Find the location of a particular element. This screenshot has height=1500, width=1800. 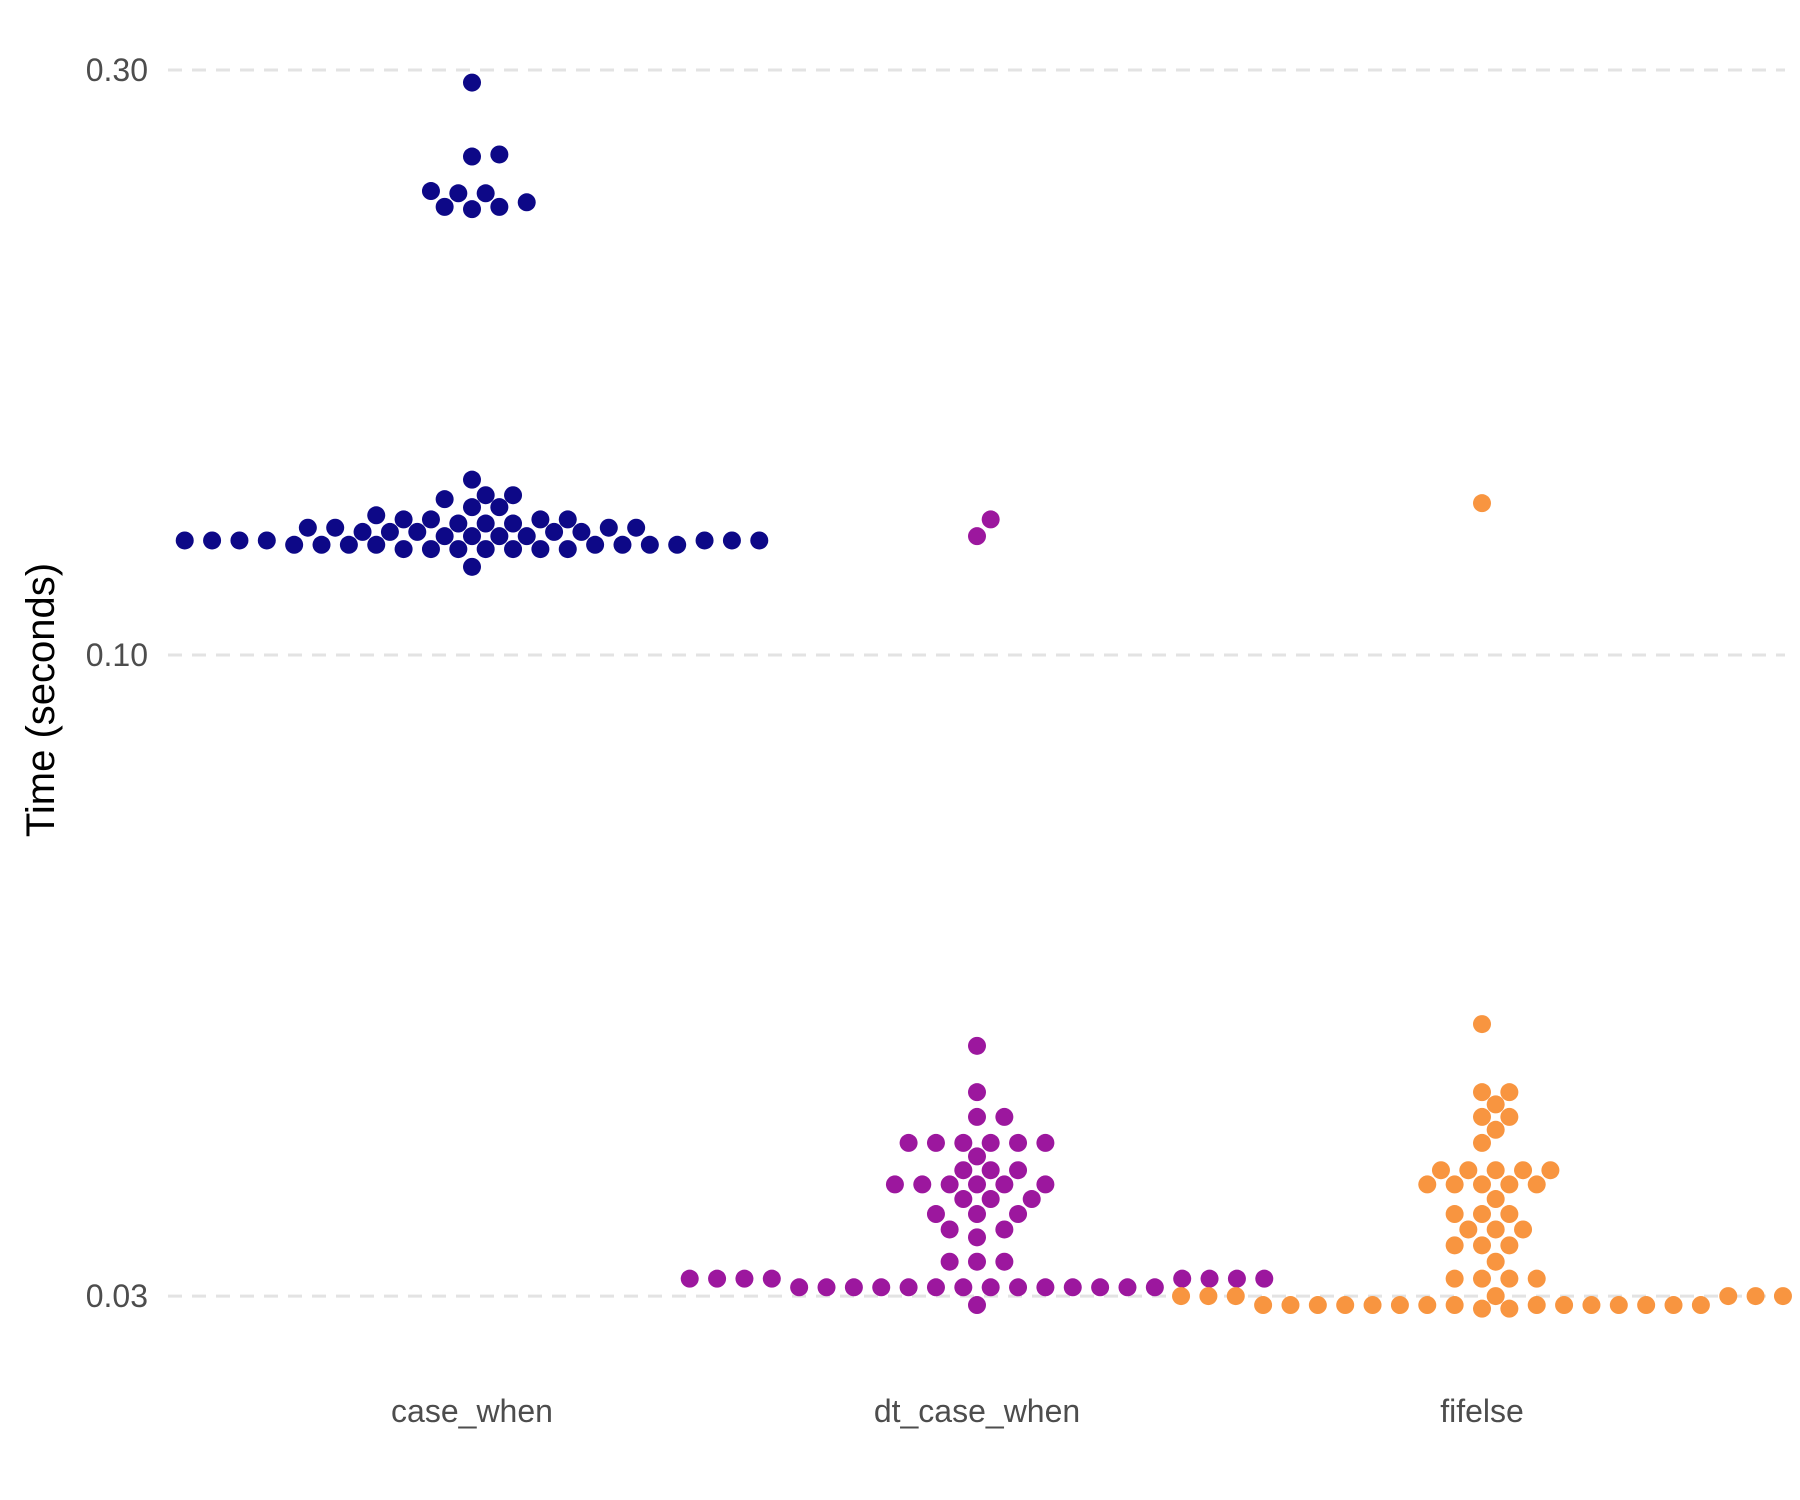

y-tick-label: 0.10 is located at coordinates (117, 655).